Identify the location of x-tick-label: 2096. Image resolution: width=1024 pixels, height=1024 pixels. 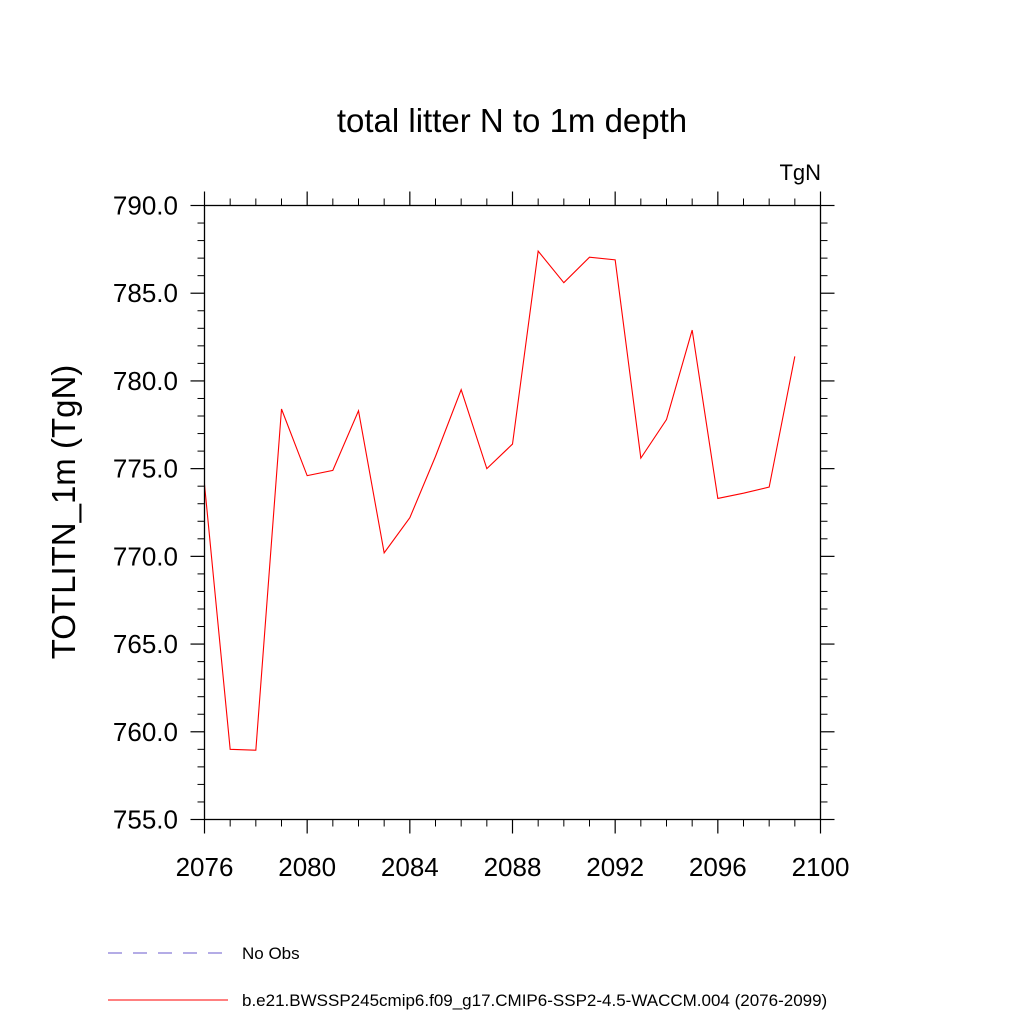
(718, 867).